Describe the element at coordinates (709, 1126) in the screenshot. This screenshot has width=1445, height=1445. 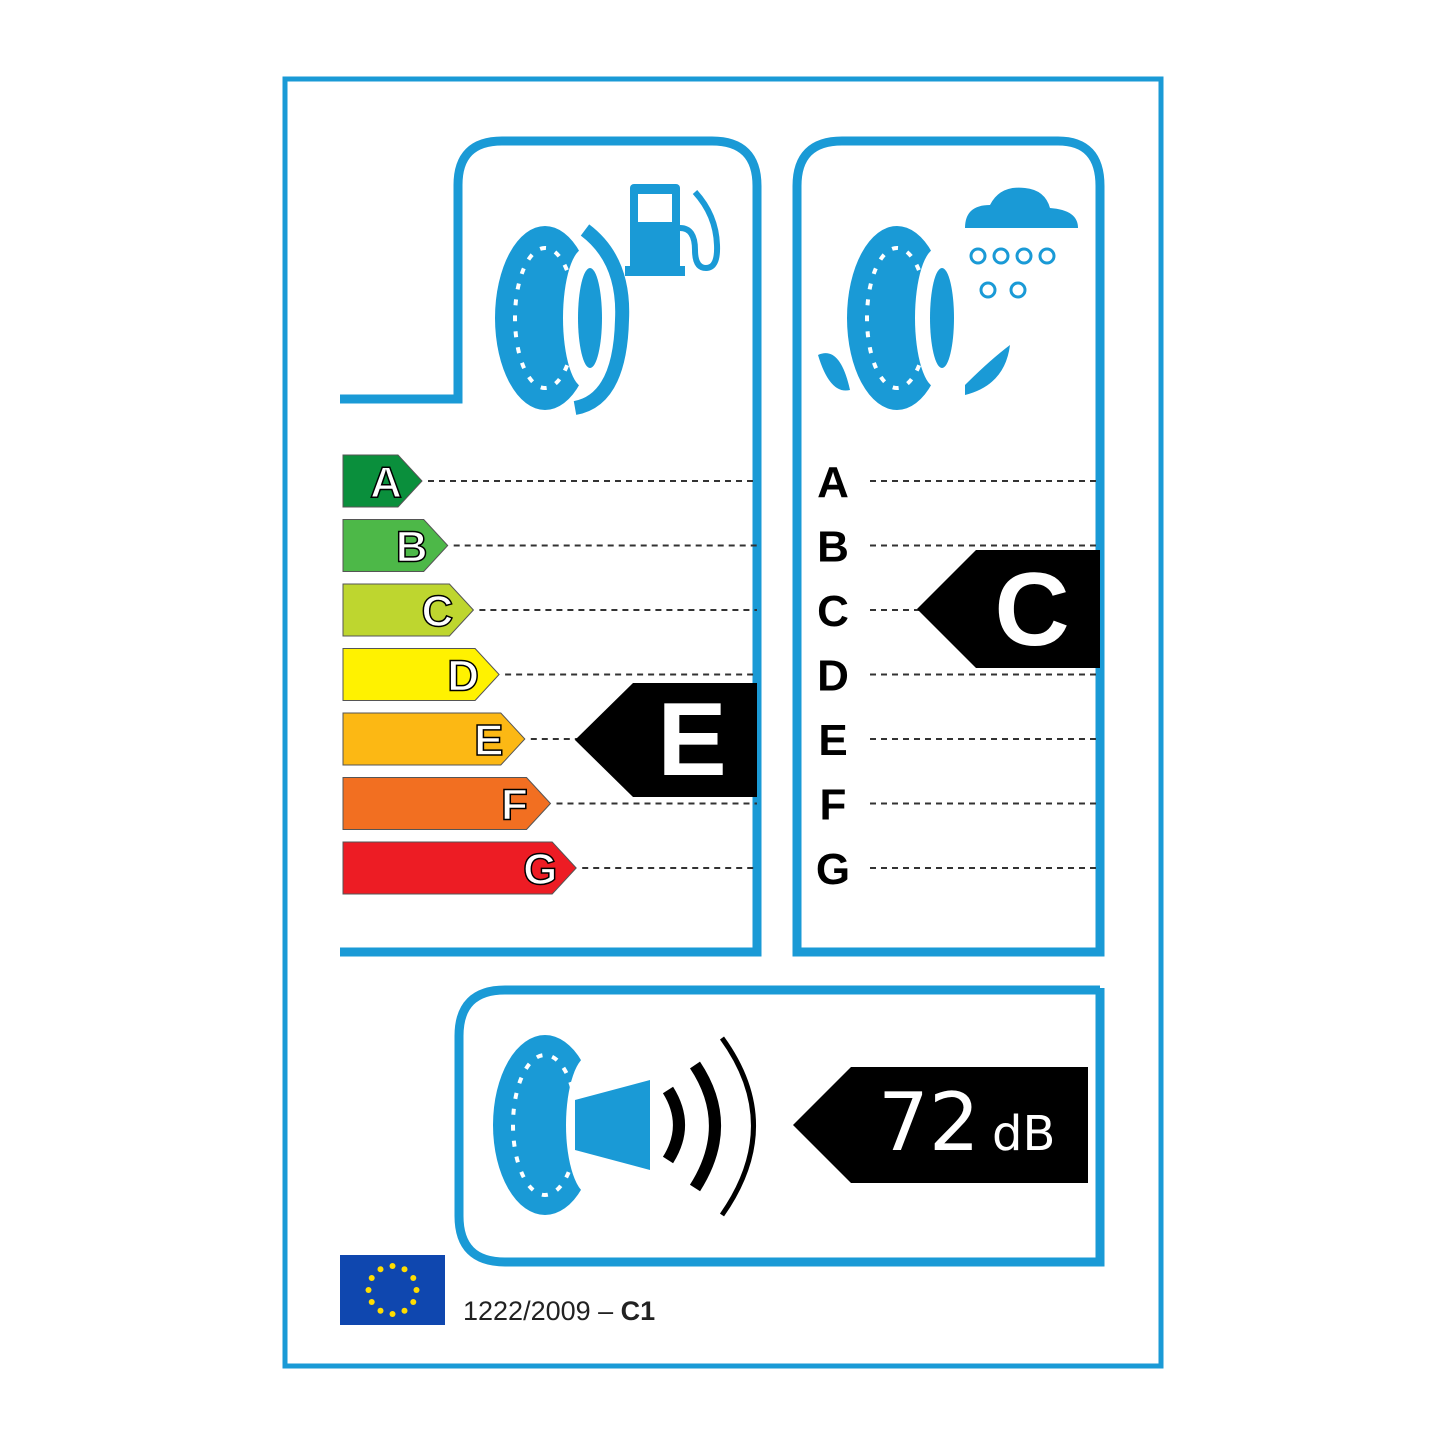
I see `sound-waves-icon` at that location.